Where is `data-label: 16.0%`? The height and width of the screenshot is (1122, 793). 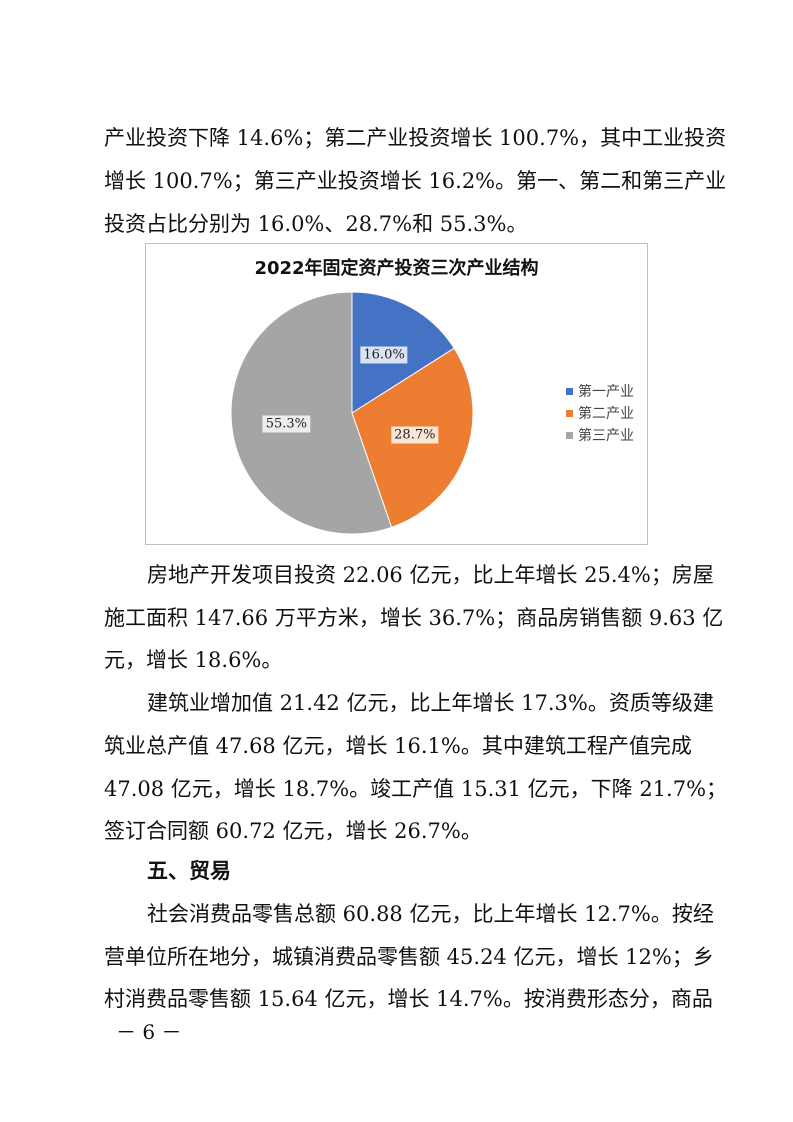 data-label: 16.0% is located at coordinates (384, 355).